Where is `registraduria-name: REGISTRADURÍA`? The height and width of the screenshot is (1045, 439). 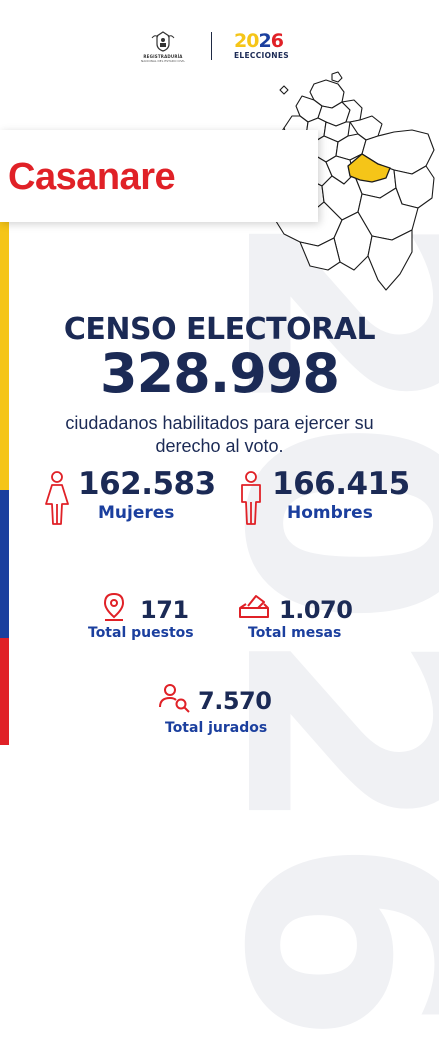 registraduria-name: REGISTRADURÍA is located at coordinates (163, 56).